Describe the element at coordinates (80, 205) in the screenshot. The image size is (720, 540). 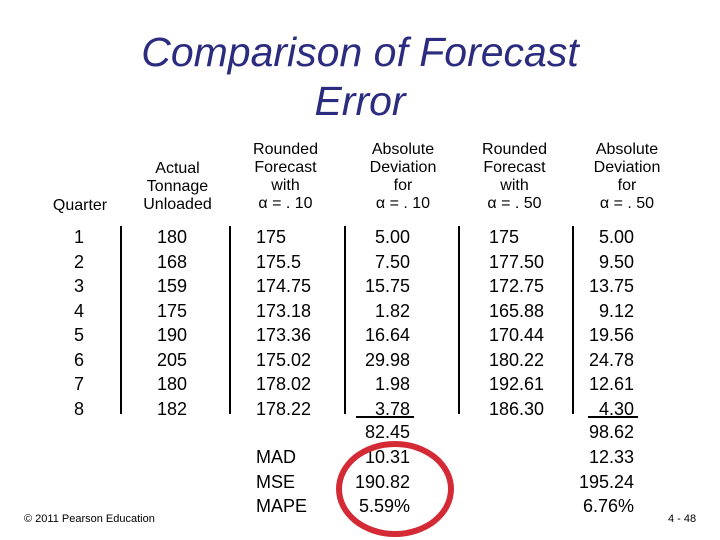
I see `header-quarter: Quarter` at that location.